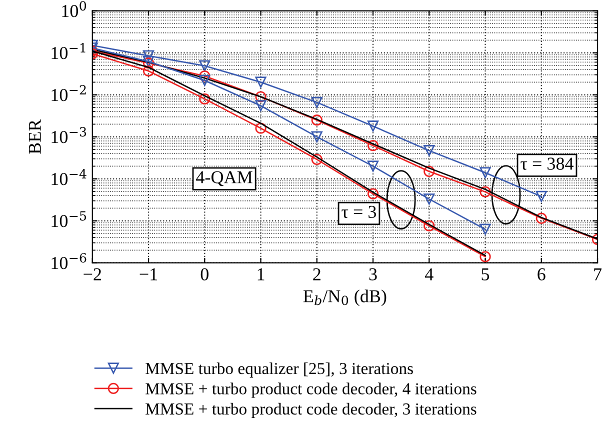 Image resolution: width=616 pixels, height=433 pixels. Describe the element at coordinates (74, 9) in the screenshot. I see `y-tick-label: 10$^{0}$` at that location.